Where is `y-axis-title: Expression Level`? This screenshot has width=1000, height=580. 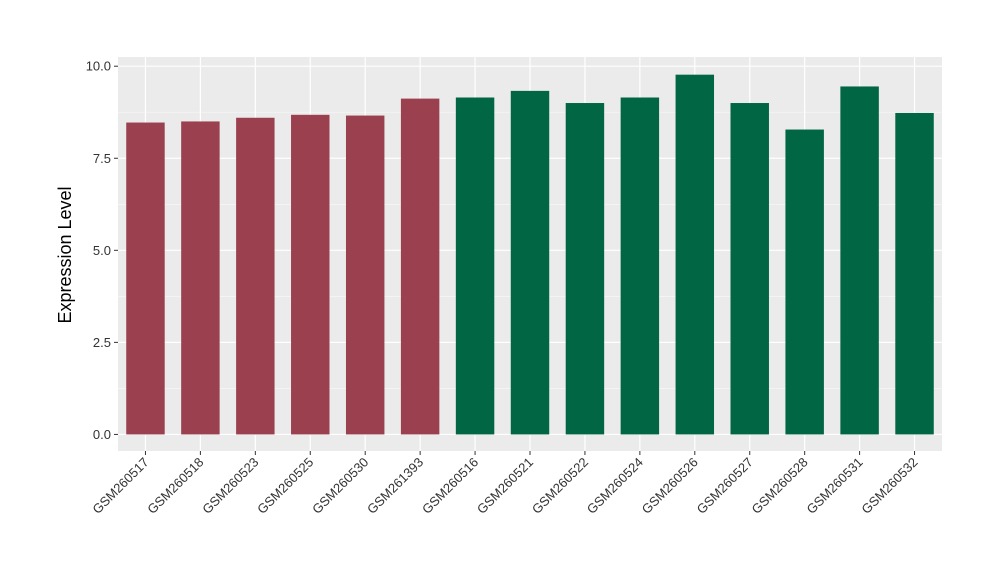
y-axis-title: Expression Level is located at coordinates (65, 254).